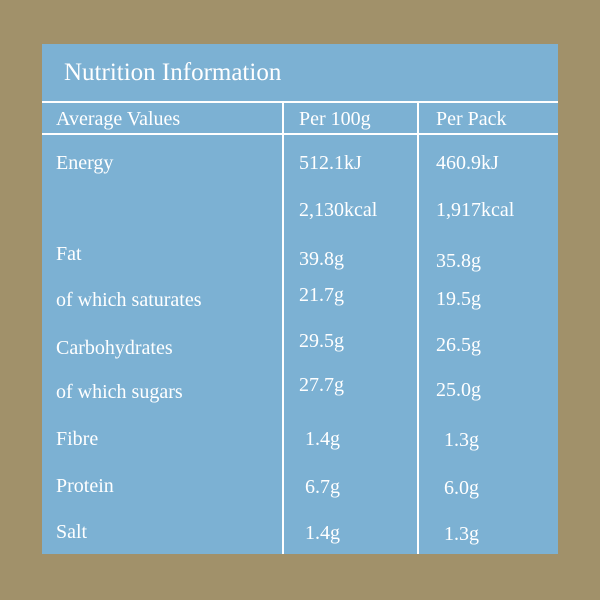  Describe the element at coordinates (458, 390) in the screenshot. I see `sugars-per-pack: 25.0g` at that location.